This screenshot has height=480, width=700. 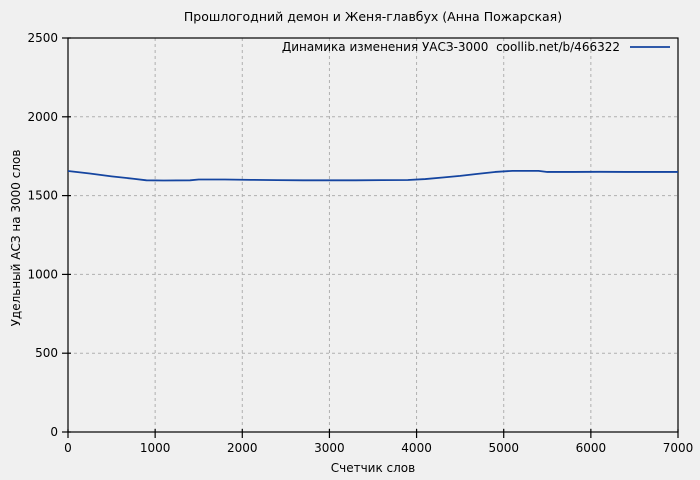 What do you see at coordinates (242, 448) in the screenshot?
I see `x-tick-label: 2000` at bounding box center [242, 448].